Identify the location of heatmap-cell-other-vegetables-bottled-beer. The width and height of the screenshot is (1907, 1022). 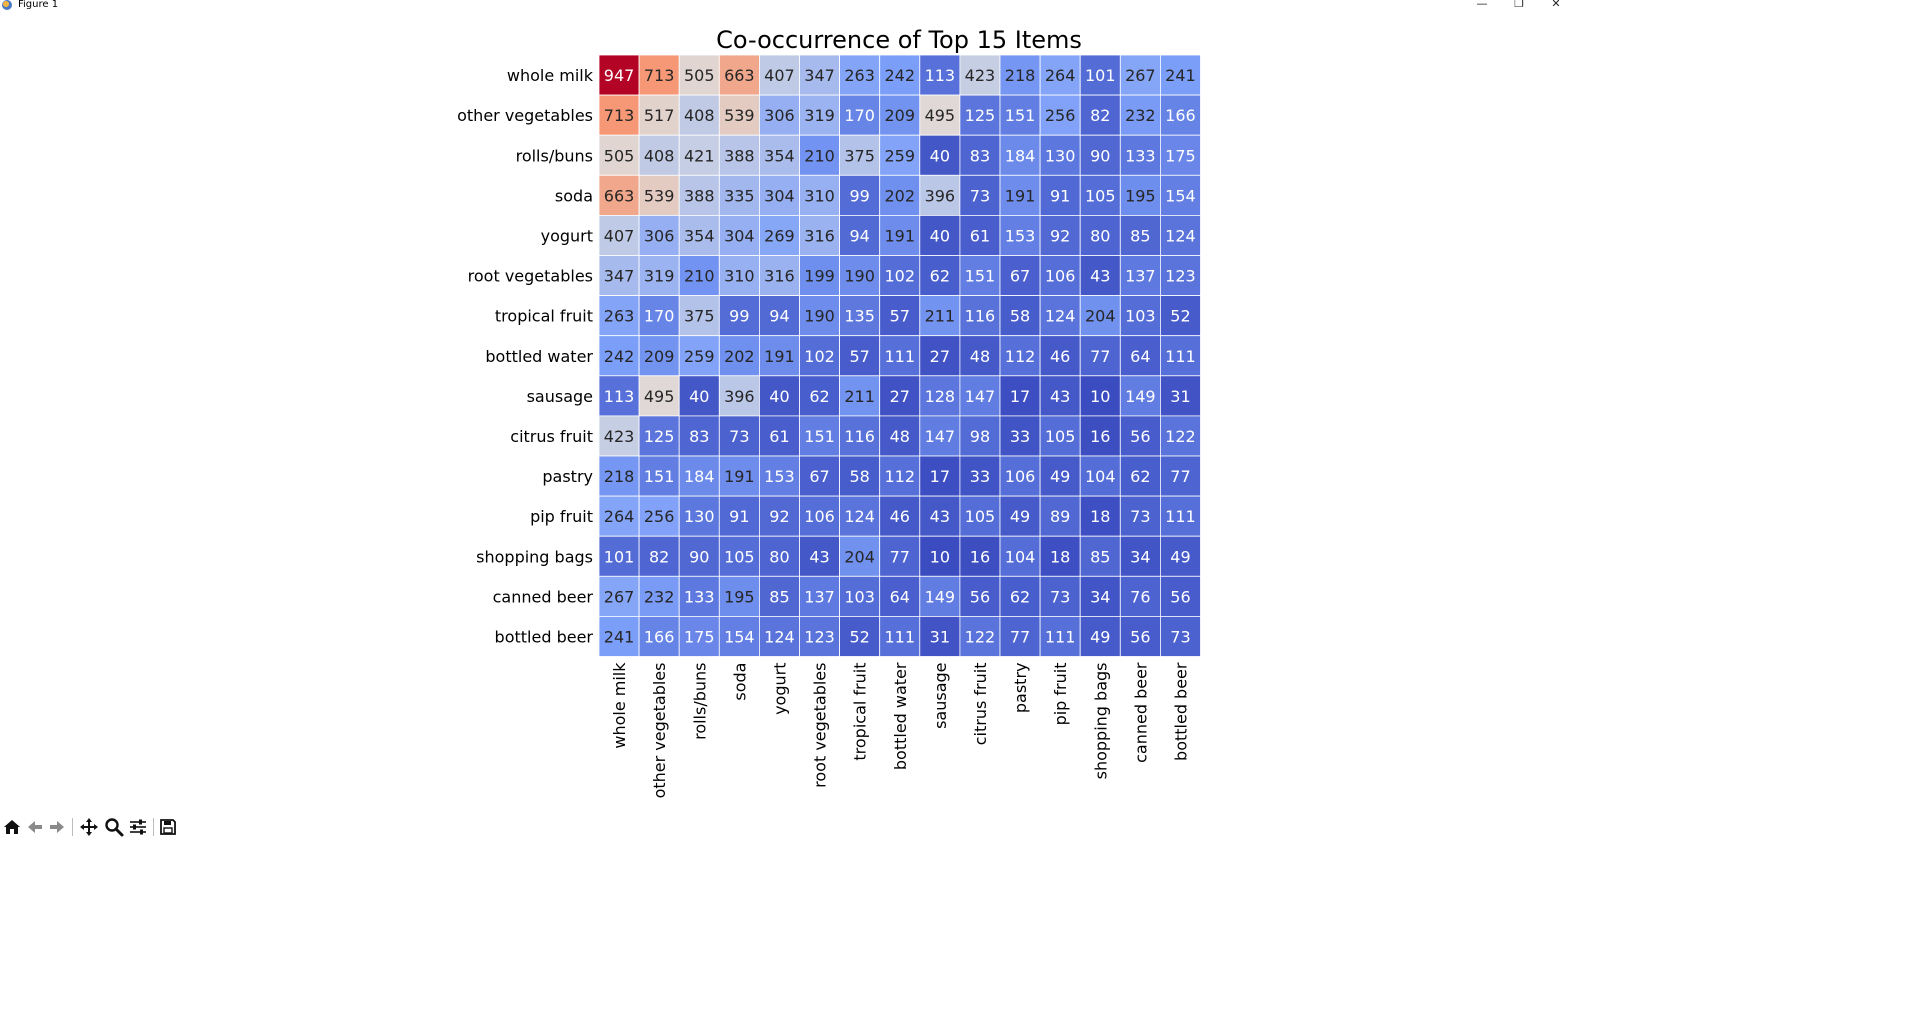
(1180, 115).